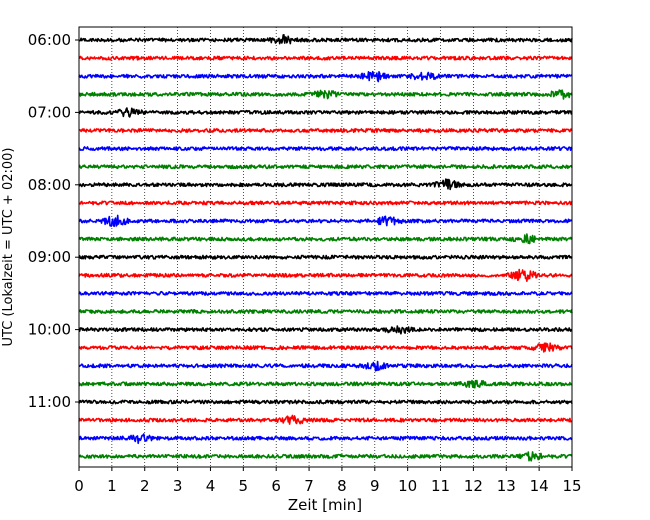 The width and height of the screenshot is (650, 520). Describe the element at coordinates (276, 486) in the screenshot. I see `x-tick-label-6: 6` at that location.